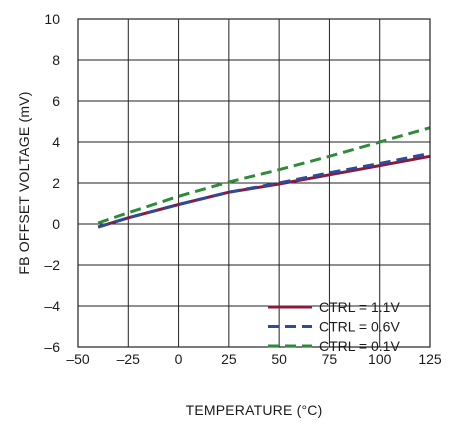 The width and height of the screenshot is (453, 423). What do you see at coordinates (52, 265) in the screenshot?
I see `y-tick-label: –2` at bounding box center [52, 265].